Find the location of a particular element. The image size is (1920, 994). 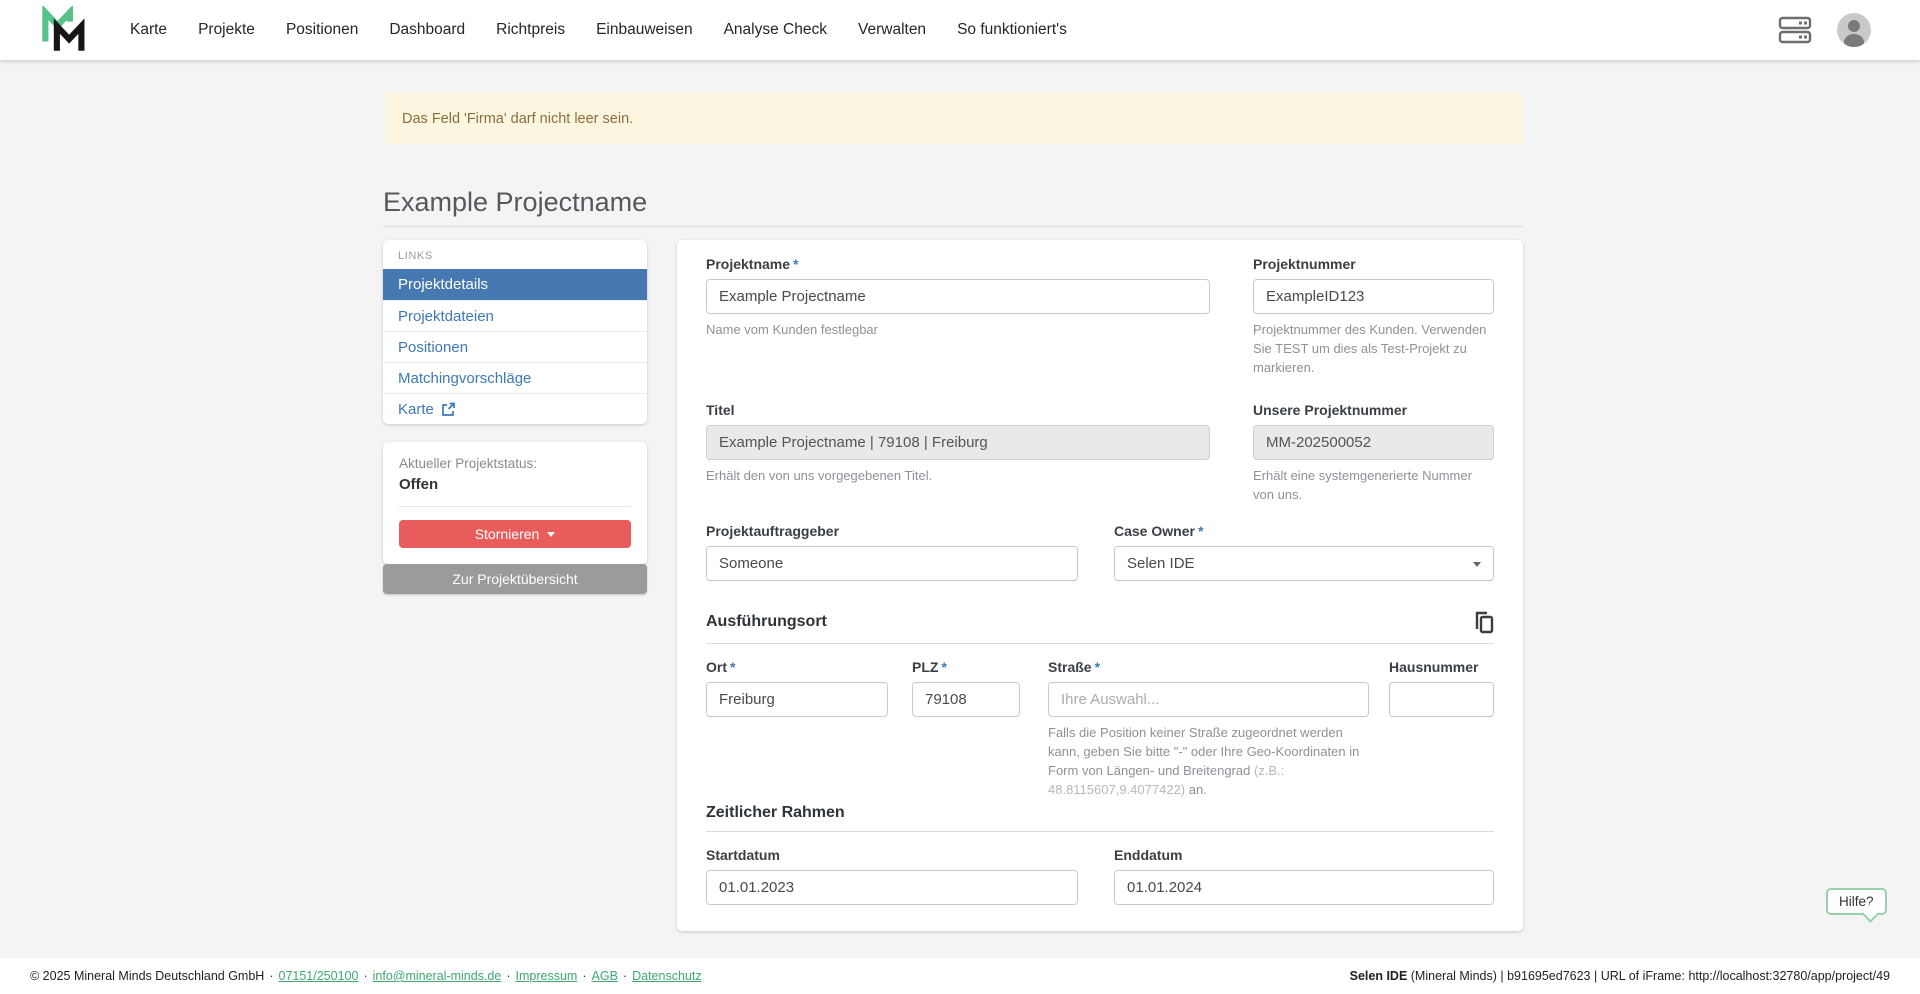

startdatum-label: Startdatum is located at coordinates (743, 854).